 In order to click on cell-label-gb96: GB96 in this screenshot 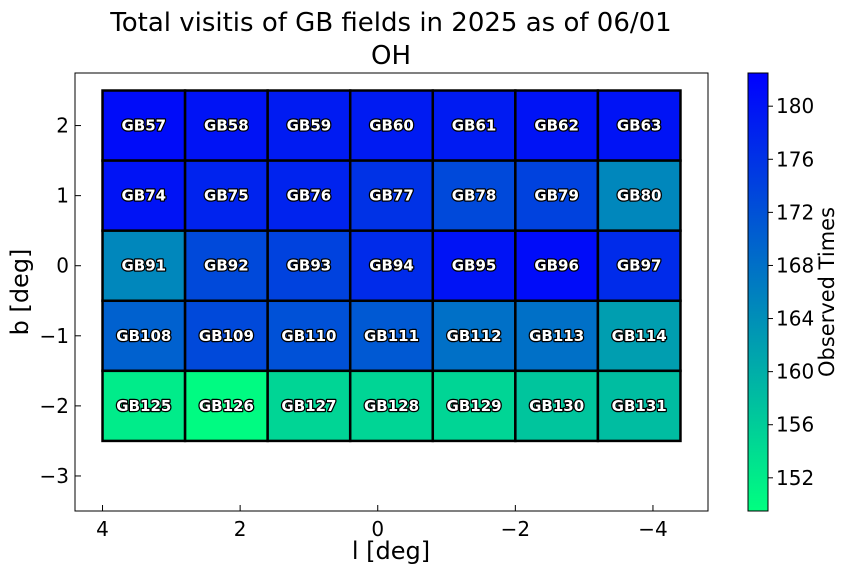, I will do `click(556, 266)`.